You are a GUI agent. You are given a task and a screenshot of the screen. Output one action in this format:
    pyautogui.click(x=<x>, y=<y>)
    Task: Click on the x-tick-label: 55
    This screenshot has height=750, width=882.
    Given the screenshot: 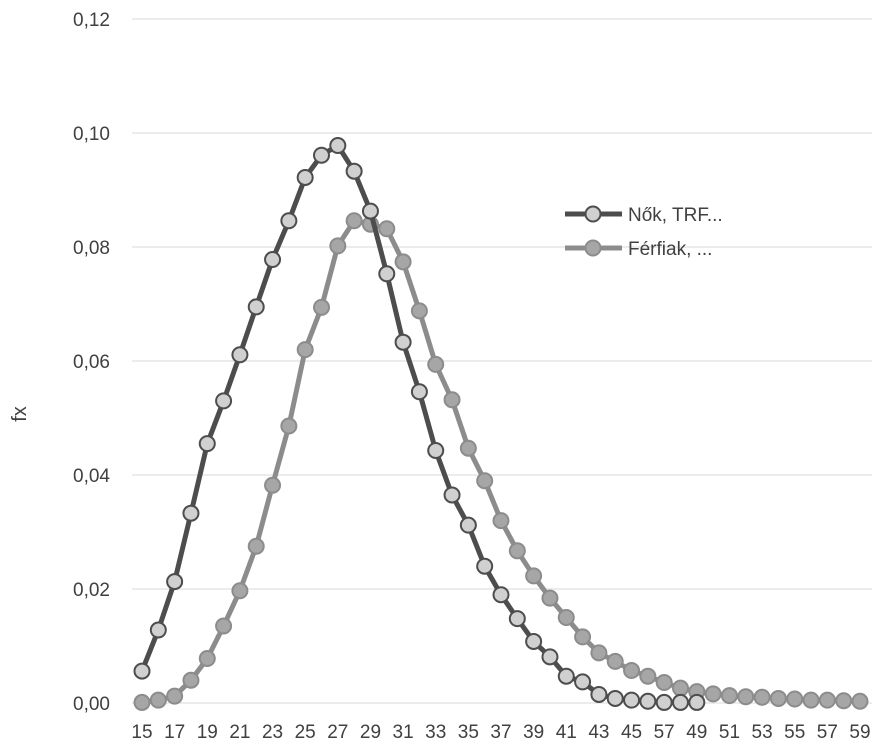 What is the action you would take?
    pyautogui.click(x=794, y=732)
    